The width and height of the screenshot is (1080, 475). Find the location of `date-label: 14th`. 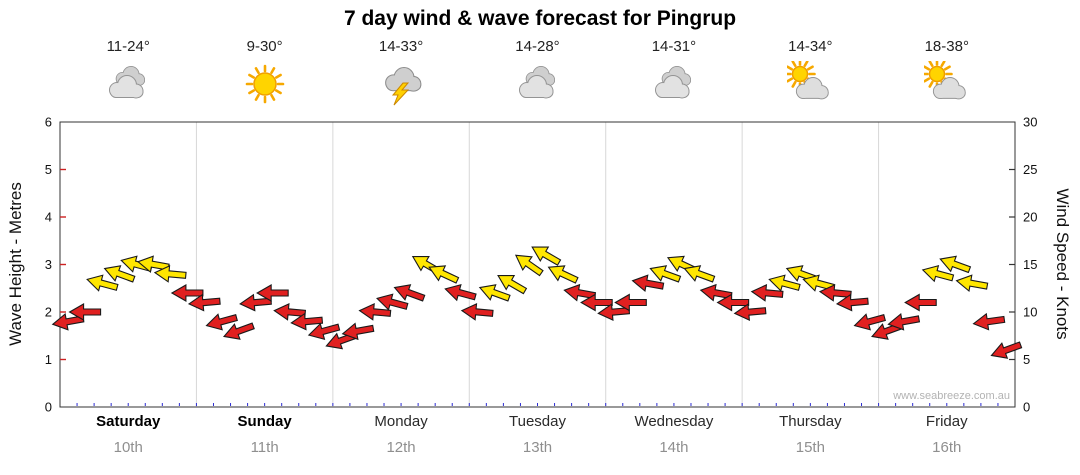

date-label: 14th is located at coordinates (674, 447).